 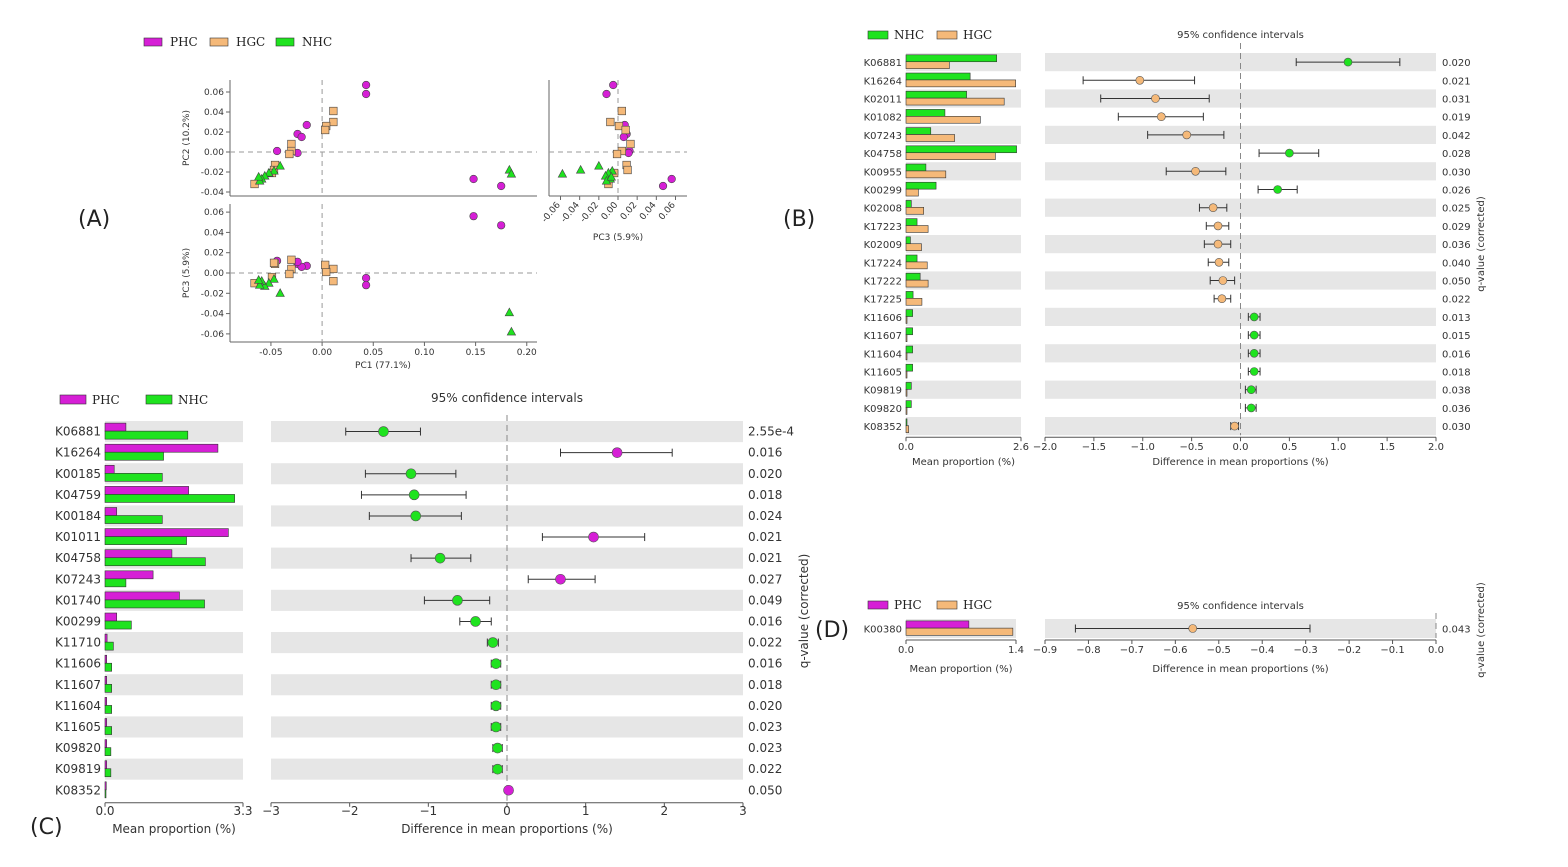 I want to click on point-pc1-pc3-phc, so click(x=473, y=216).